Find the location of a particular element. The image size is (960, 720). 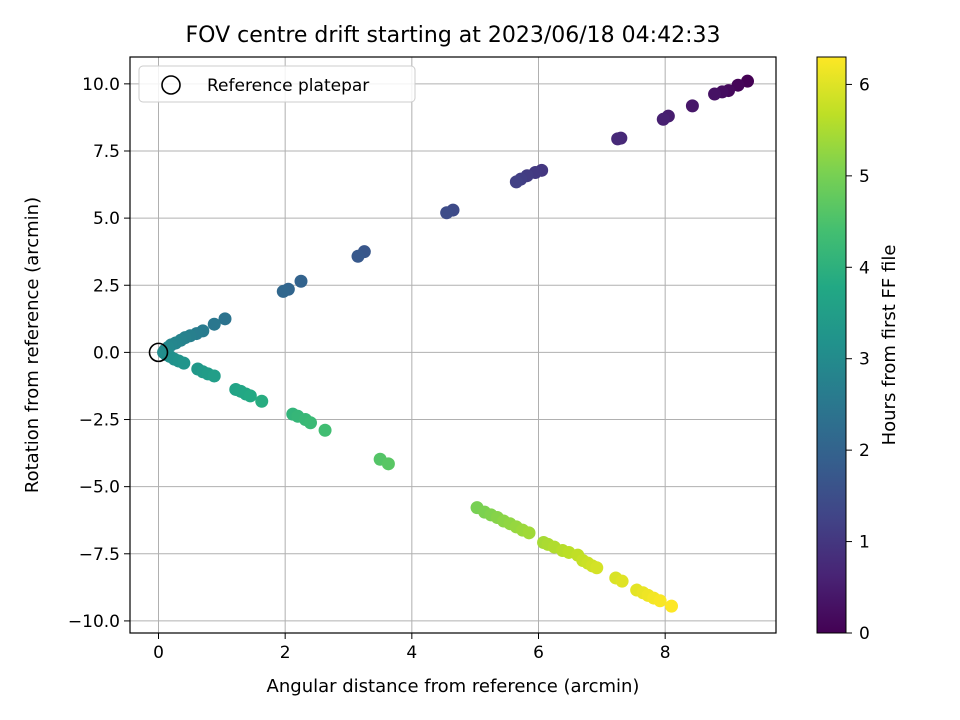

y-tick-label: 0.0 is located at coordinates (106, 353).